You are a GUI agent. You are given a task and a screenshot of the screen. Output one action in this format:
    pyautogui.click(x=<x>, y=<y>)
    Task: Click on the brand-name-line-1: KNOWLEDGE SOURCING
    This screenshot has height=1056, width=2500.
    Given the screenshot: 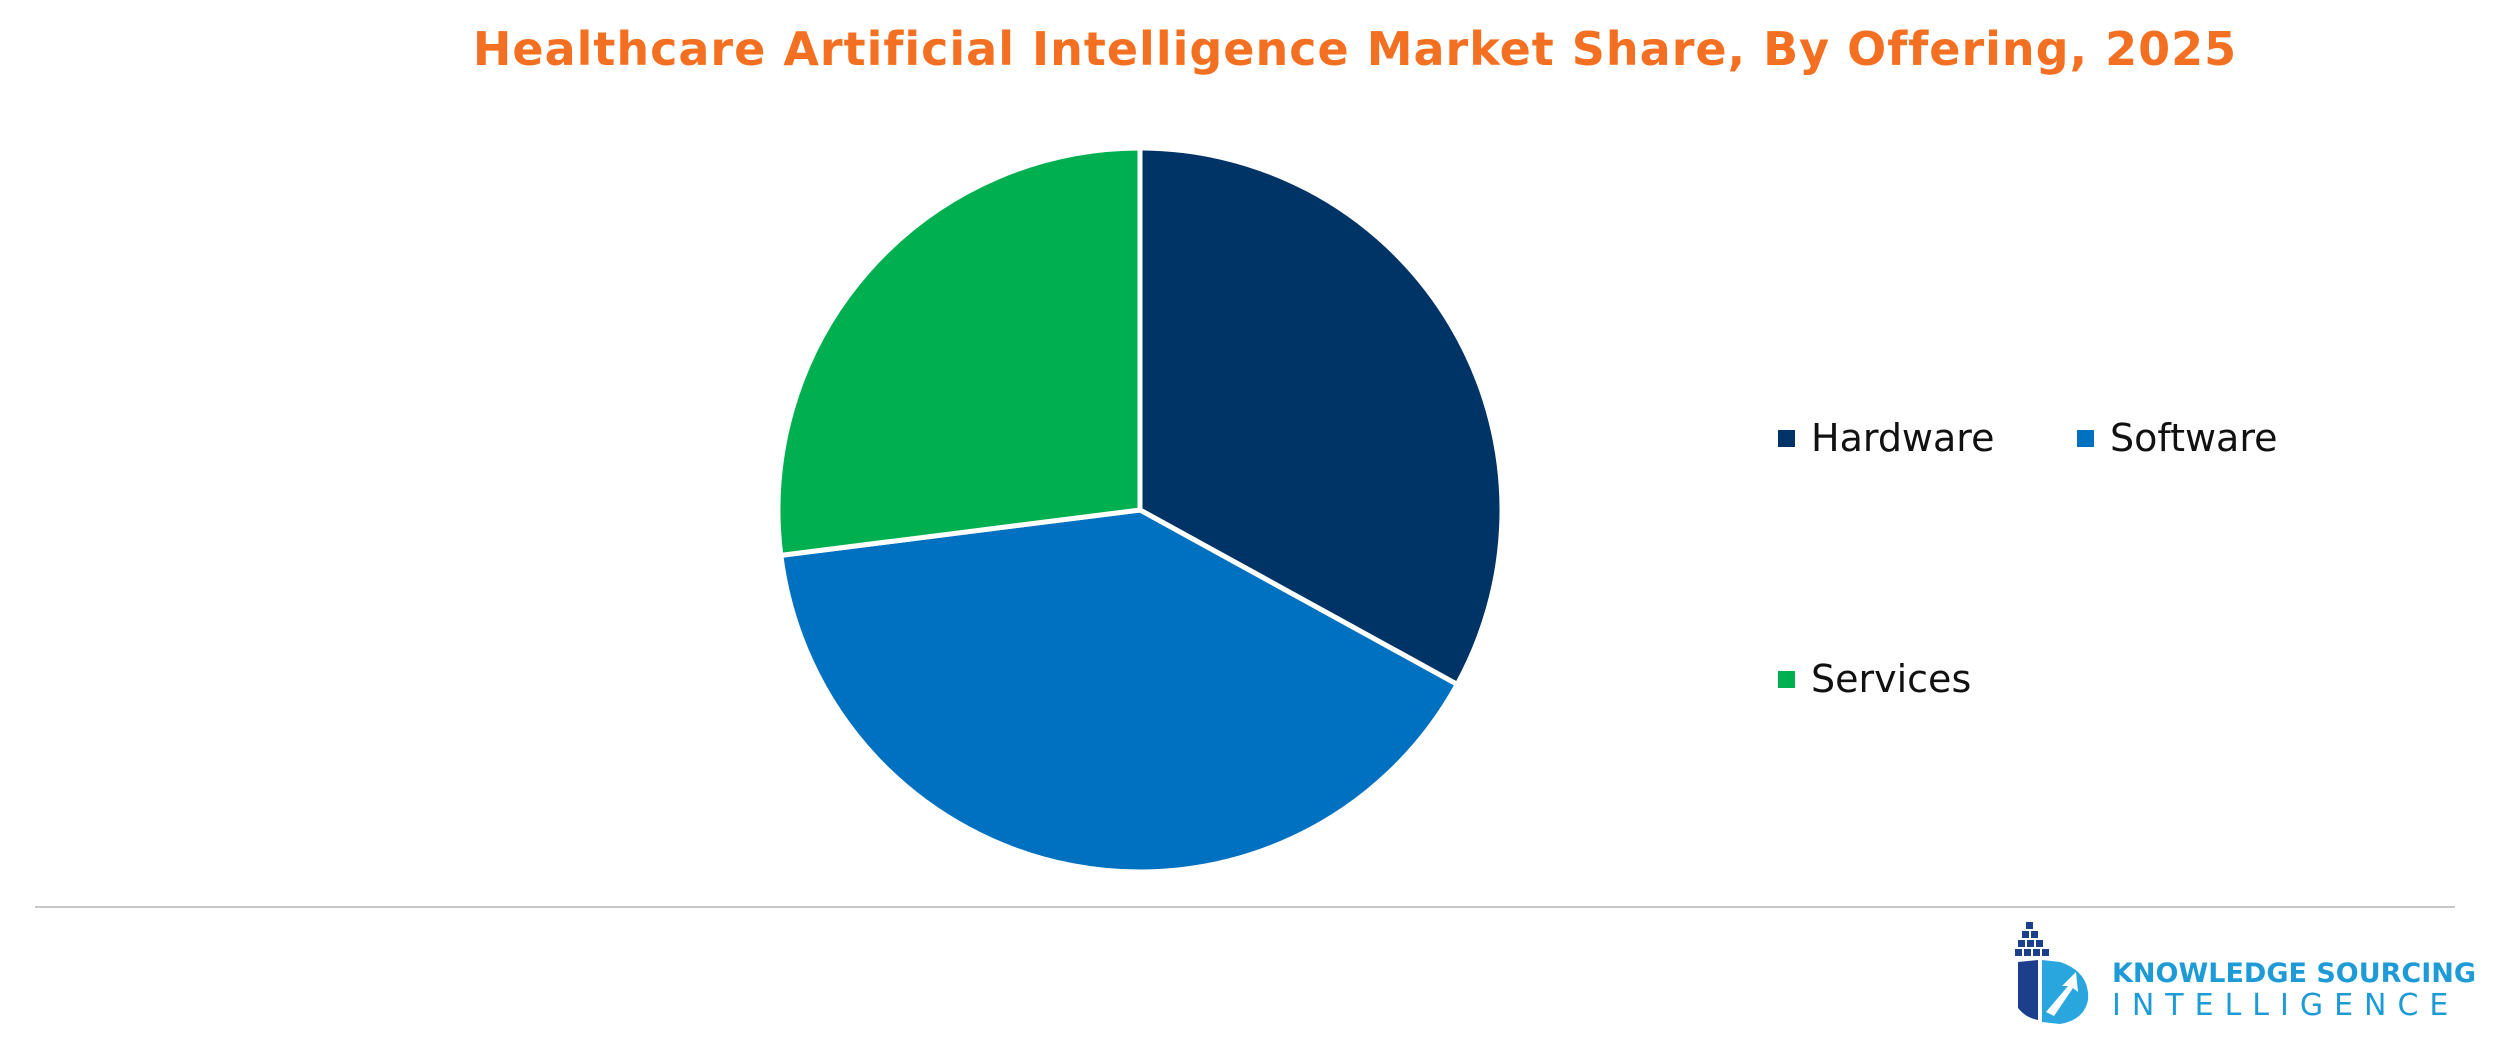 What is the action you would take?
    pyautogui.click(x=2294, y=973)
    